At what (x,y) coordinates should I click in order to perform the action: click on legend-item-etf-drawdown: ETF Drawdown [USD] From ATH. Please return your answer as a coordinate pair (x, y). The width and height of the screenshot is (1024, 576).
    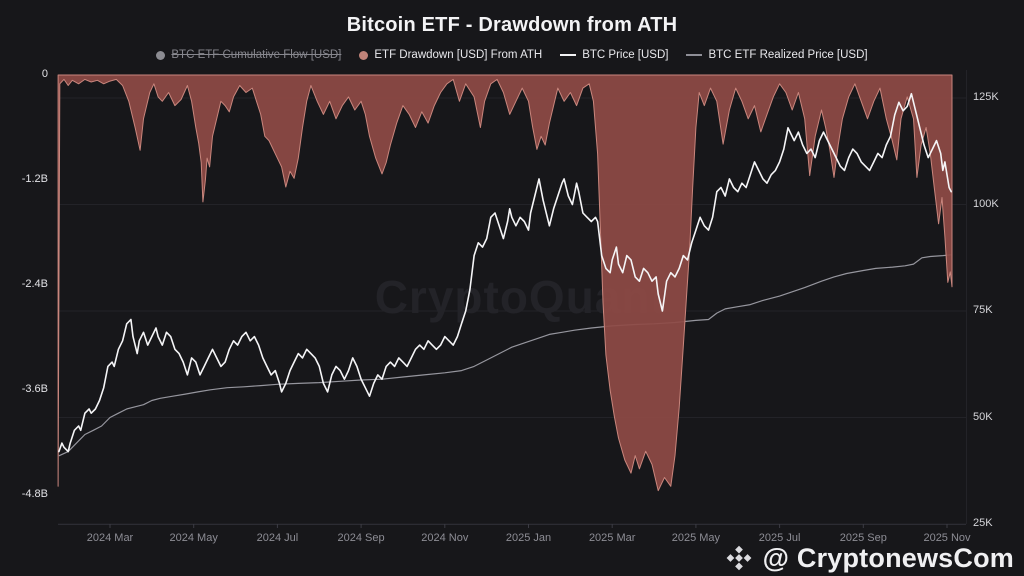
    Looking at the image, I should click on (450, 55).